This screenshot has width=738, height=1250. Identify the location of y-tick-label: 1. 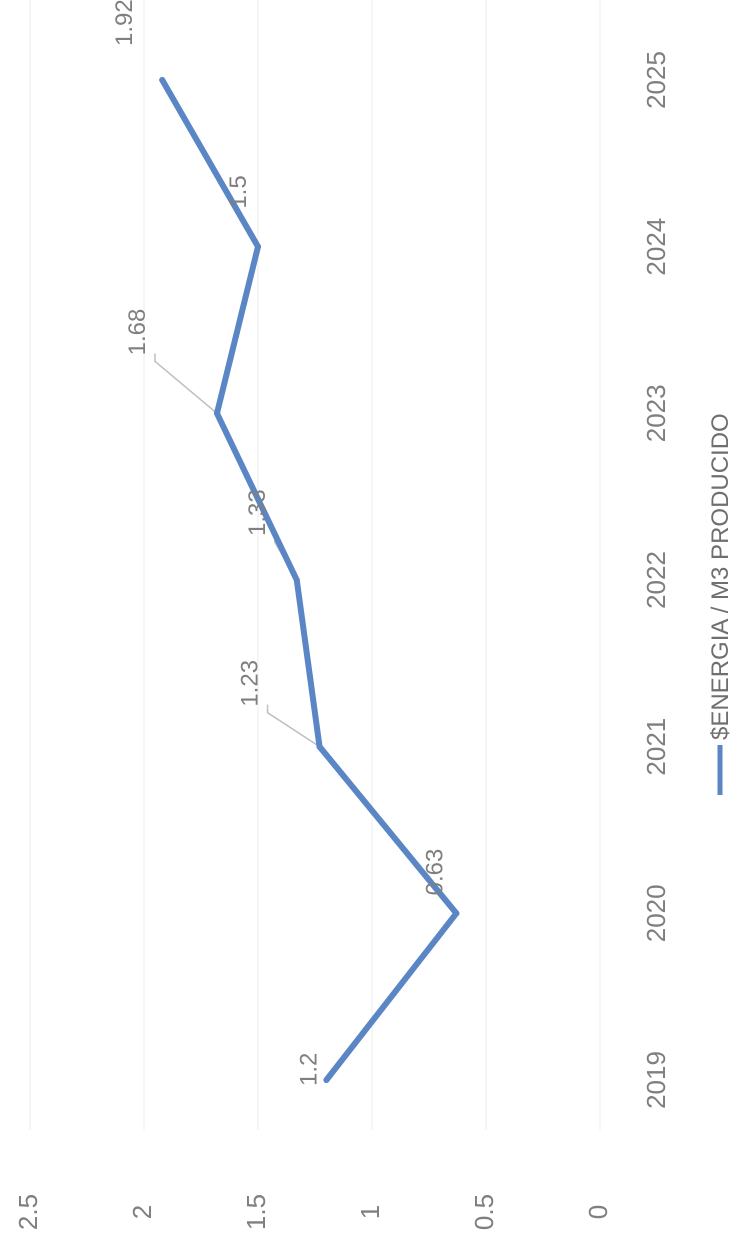
(370, 1212).